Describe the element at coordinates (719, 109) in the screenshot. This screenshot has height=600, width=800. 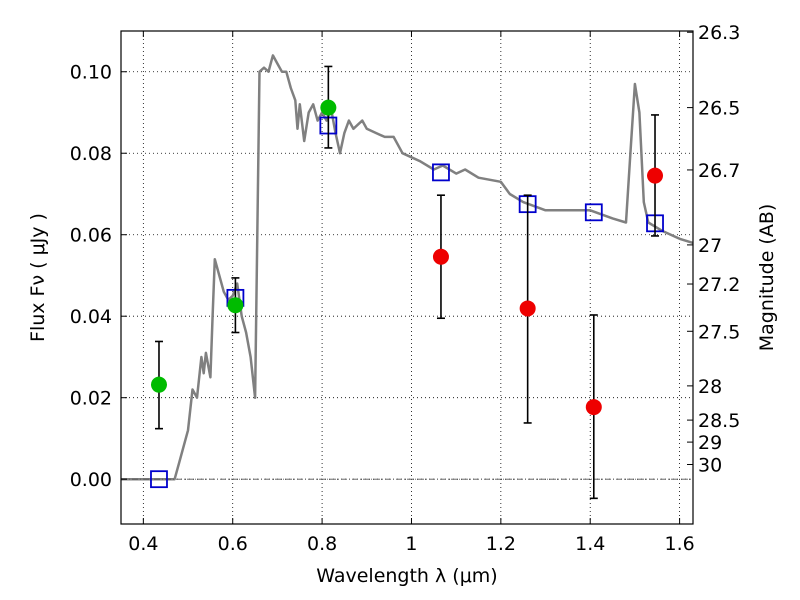
I see `right-tick-label: 26.5` at that location.